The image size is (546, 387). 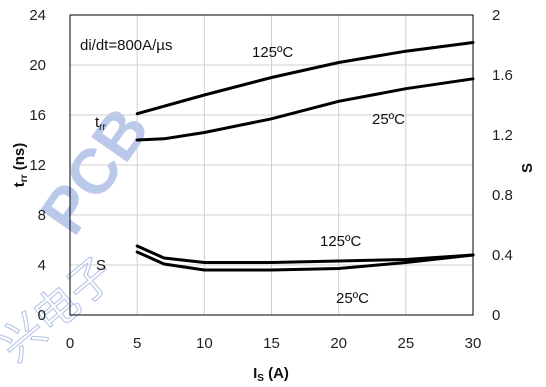 I want to click on y-tick-label: 16, so click(x=37, y=115).